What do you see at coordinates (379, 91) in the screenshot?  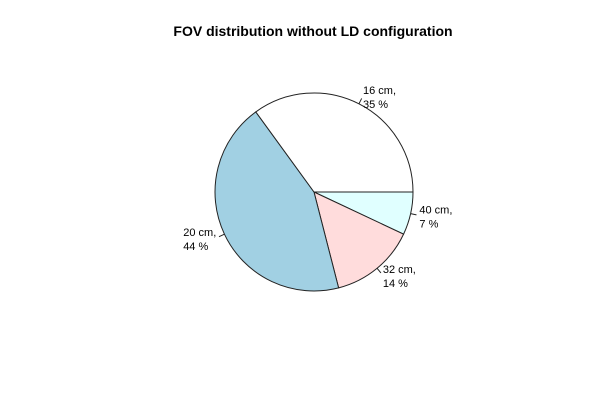 I see `pie-slice-label-line1: 16 cm,` at bounding box center [379, 91].